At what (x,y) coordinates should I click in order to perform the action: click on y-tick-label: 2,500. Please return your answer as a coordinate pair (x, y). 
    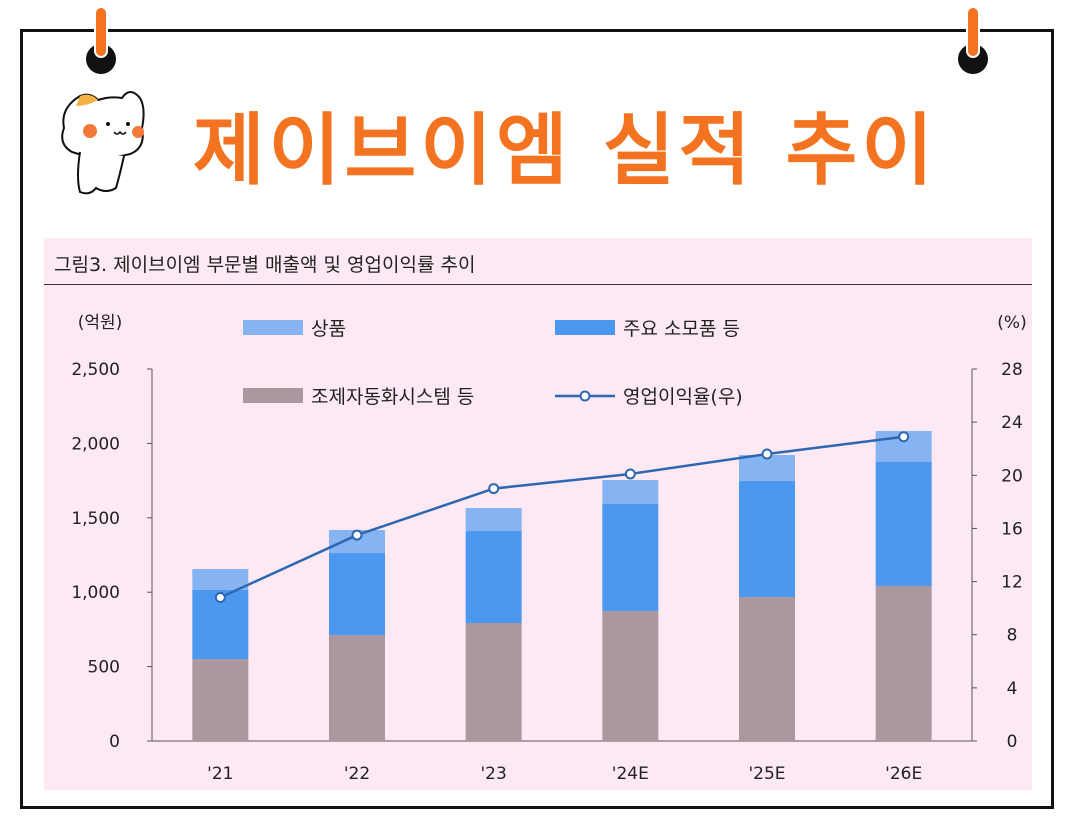
    Looking at the image, I should click on (95, 370).